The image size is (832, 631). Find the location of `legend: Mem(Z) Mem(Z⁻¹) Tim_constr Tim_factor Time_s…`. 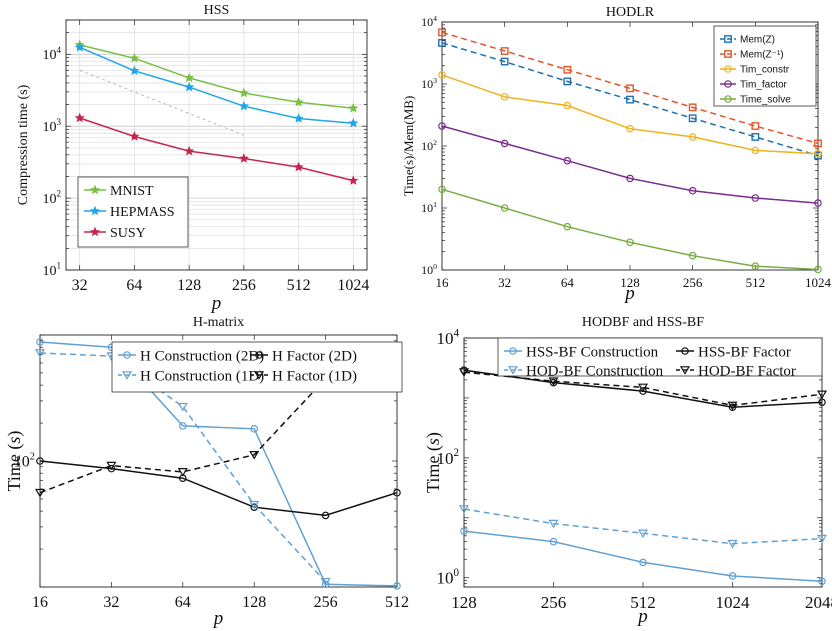

legend: Mem(Z) Mem(Z⁻¹) Tim_constr Tim_factor Time_s… is located at coordinates (765, 66).